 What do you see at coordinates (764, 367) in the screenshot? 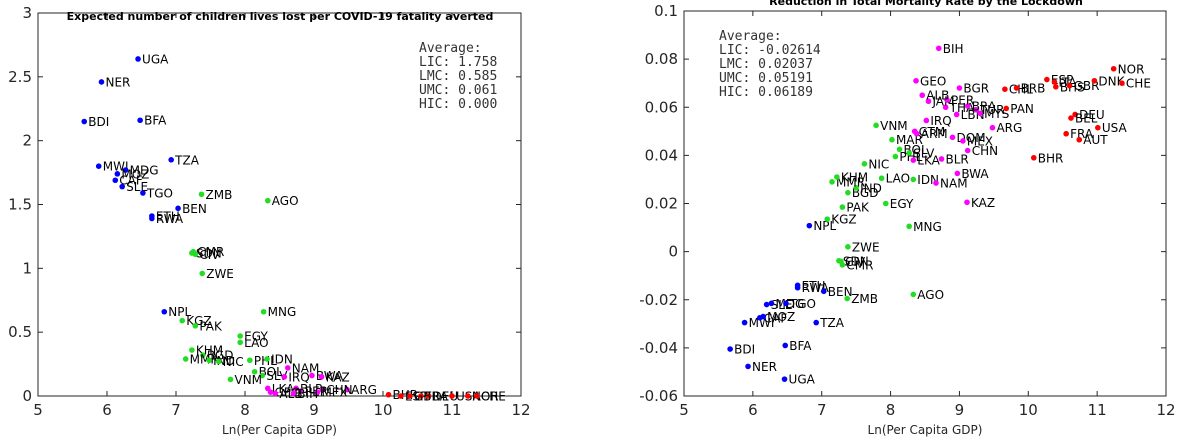
I see `point-label-ner: NER` at bounding box center [764, 367].